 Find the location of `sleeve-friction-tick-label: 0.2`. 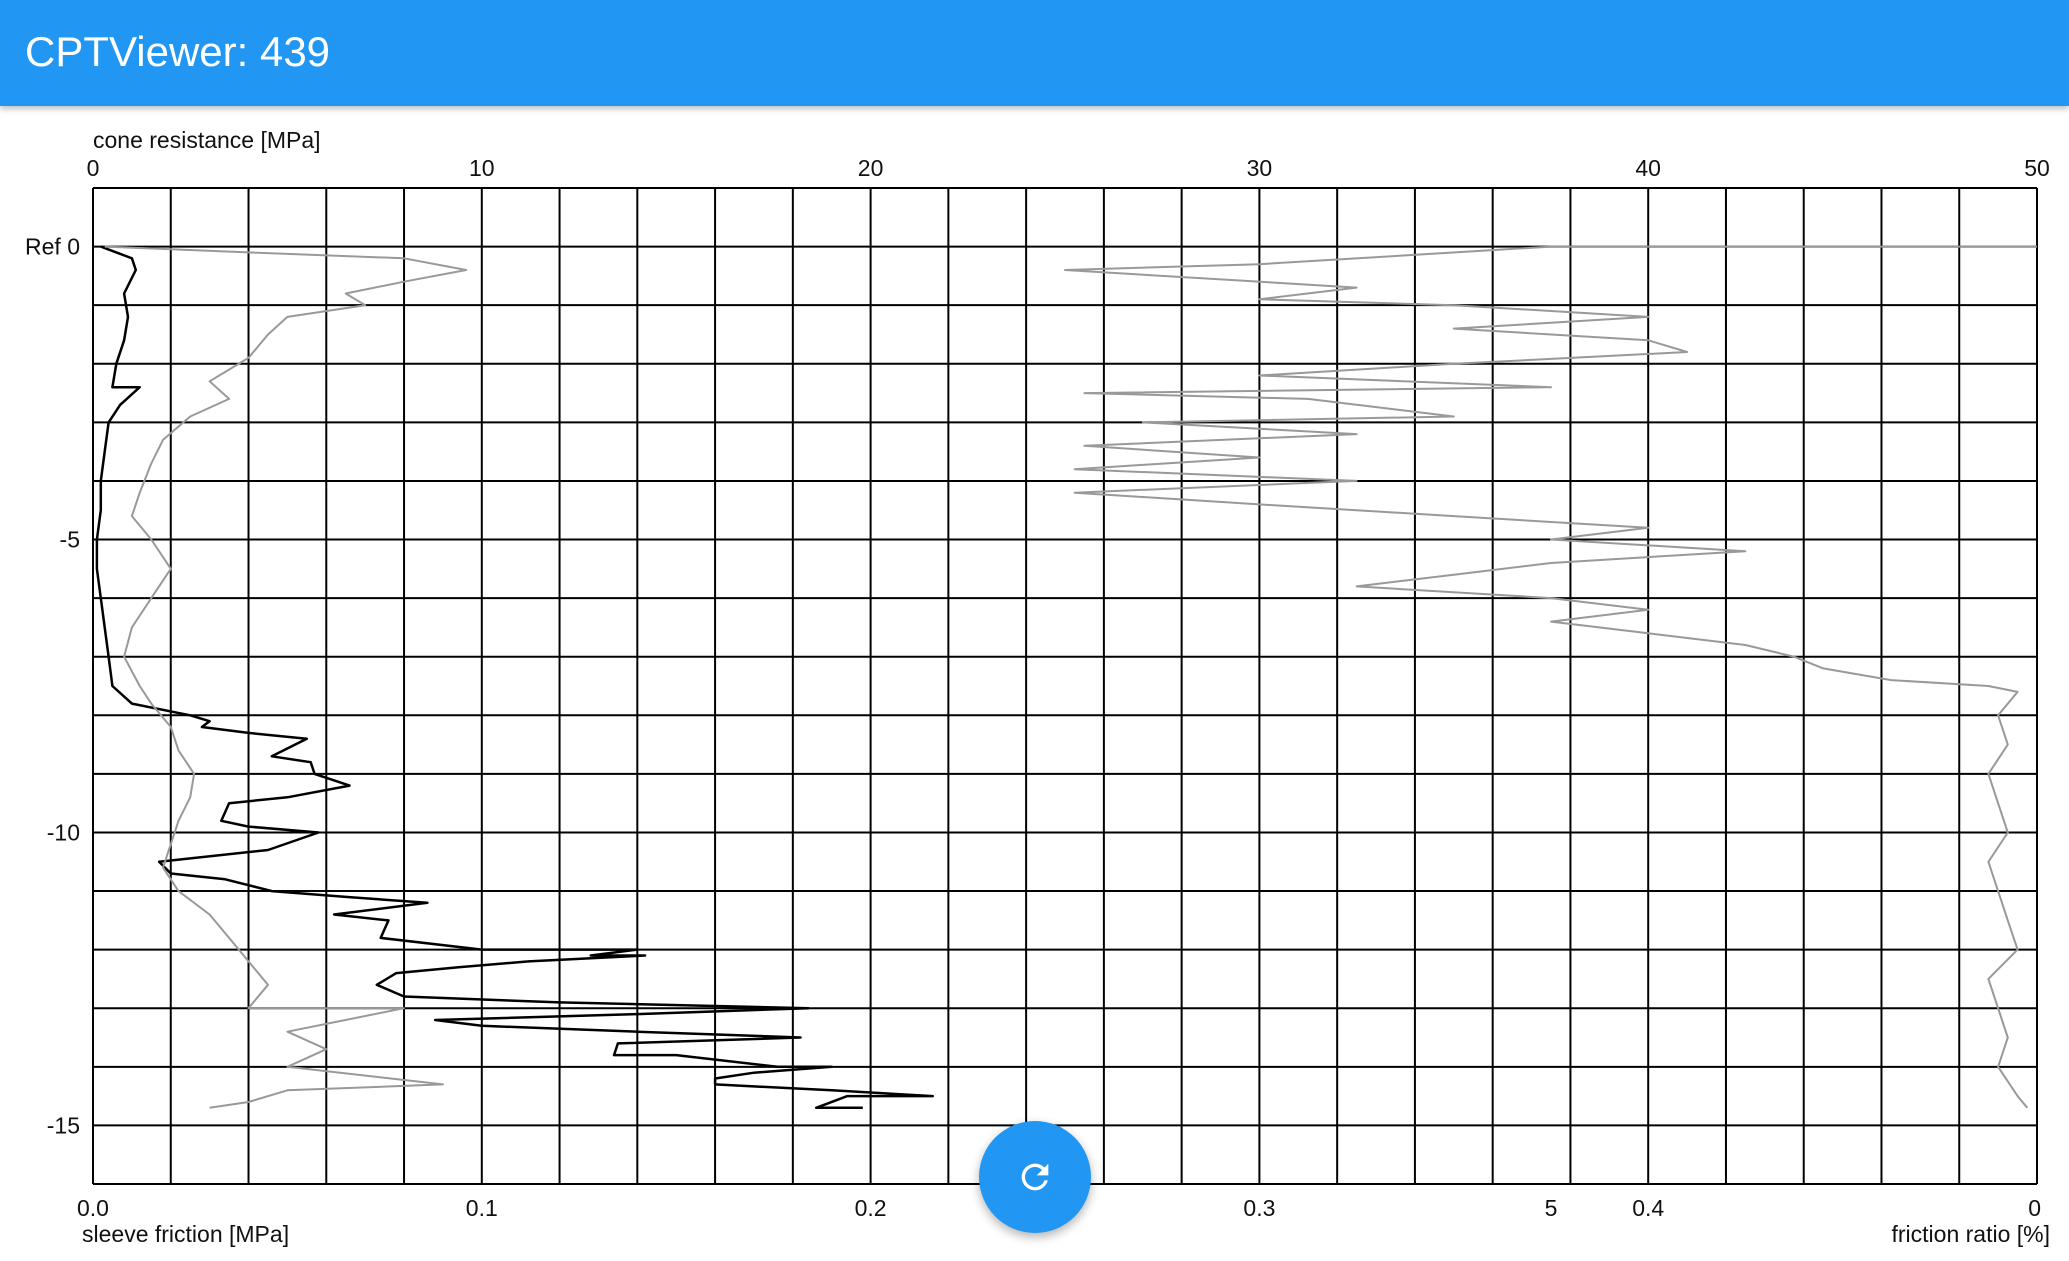

sleeve-friction-tick-label: 0.2 is located at coordinates (871, 1208).